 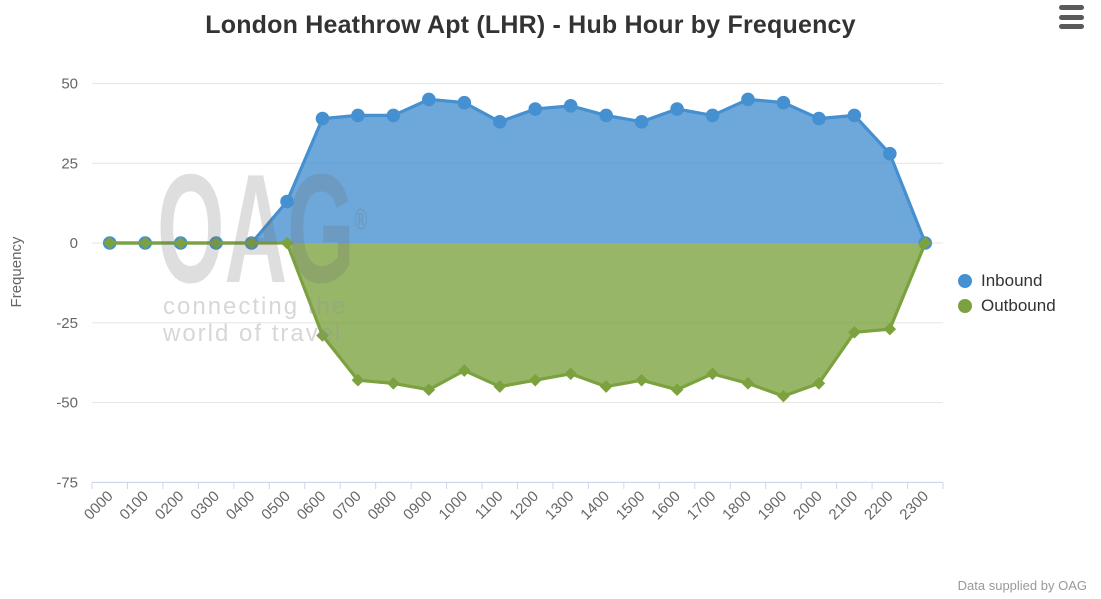 I want to click on x-axis-tick-label: 2000, so click(x=808, y=506).